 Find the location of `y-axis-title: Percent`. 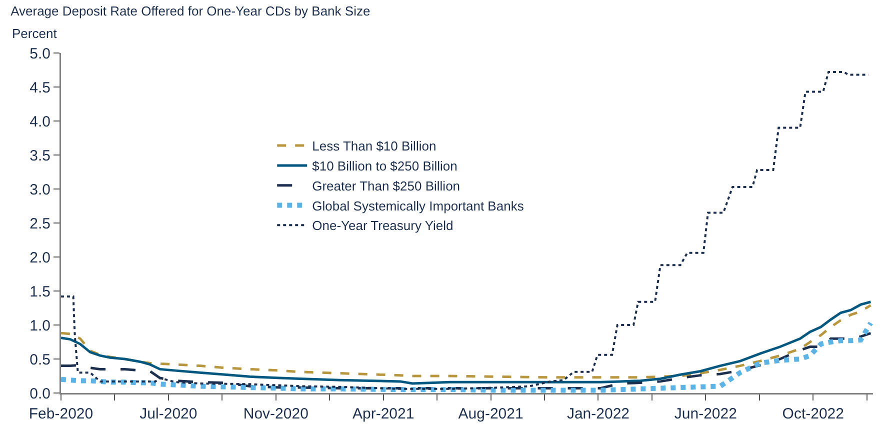

y-axis-title: Percent is located at coordinates (35, 33).